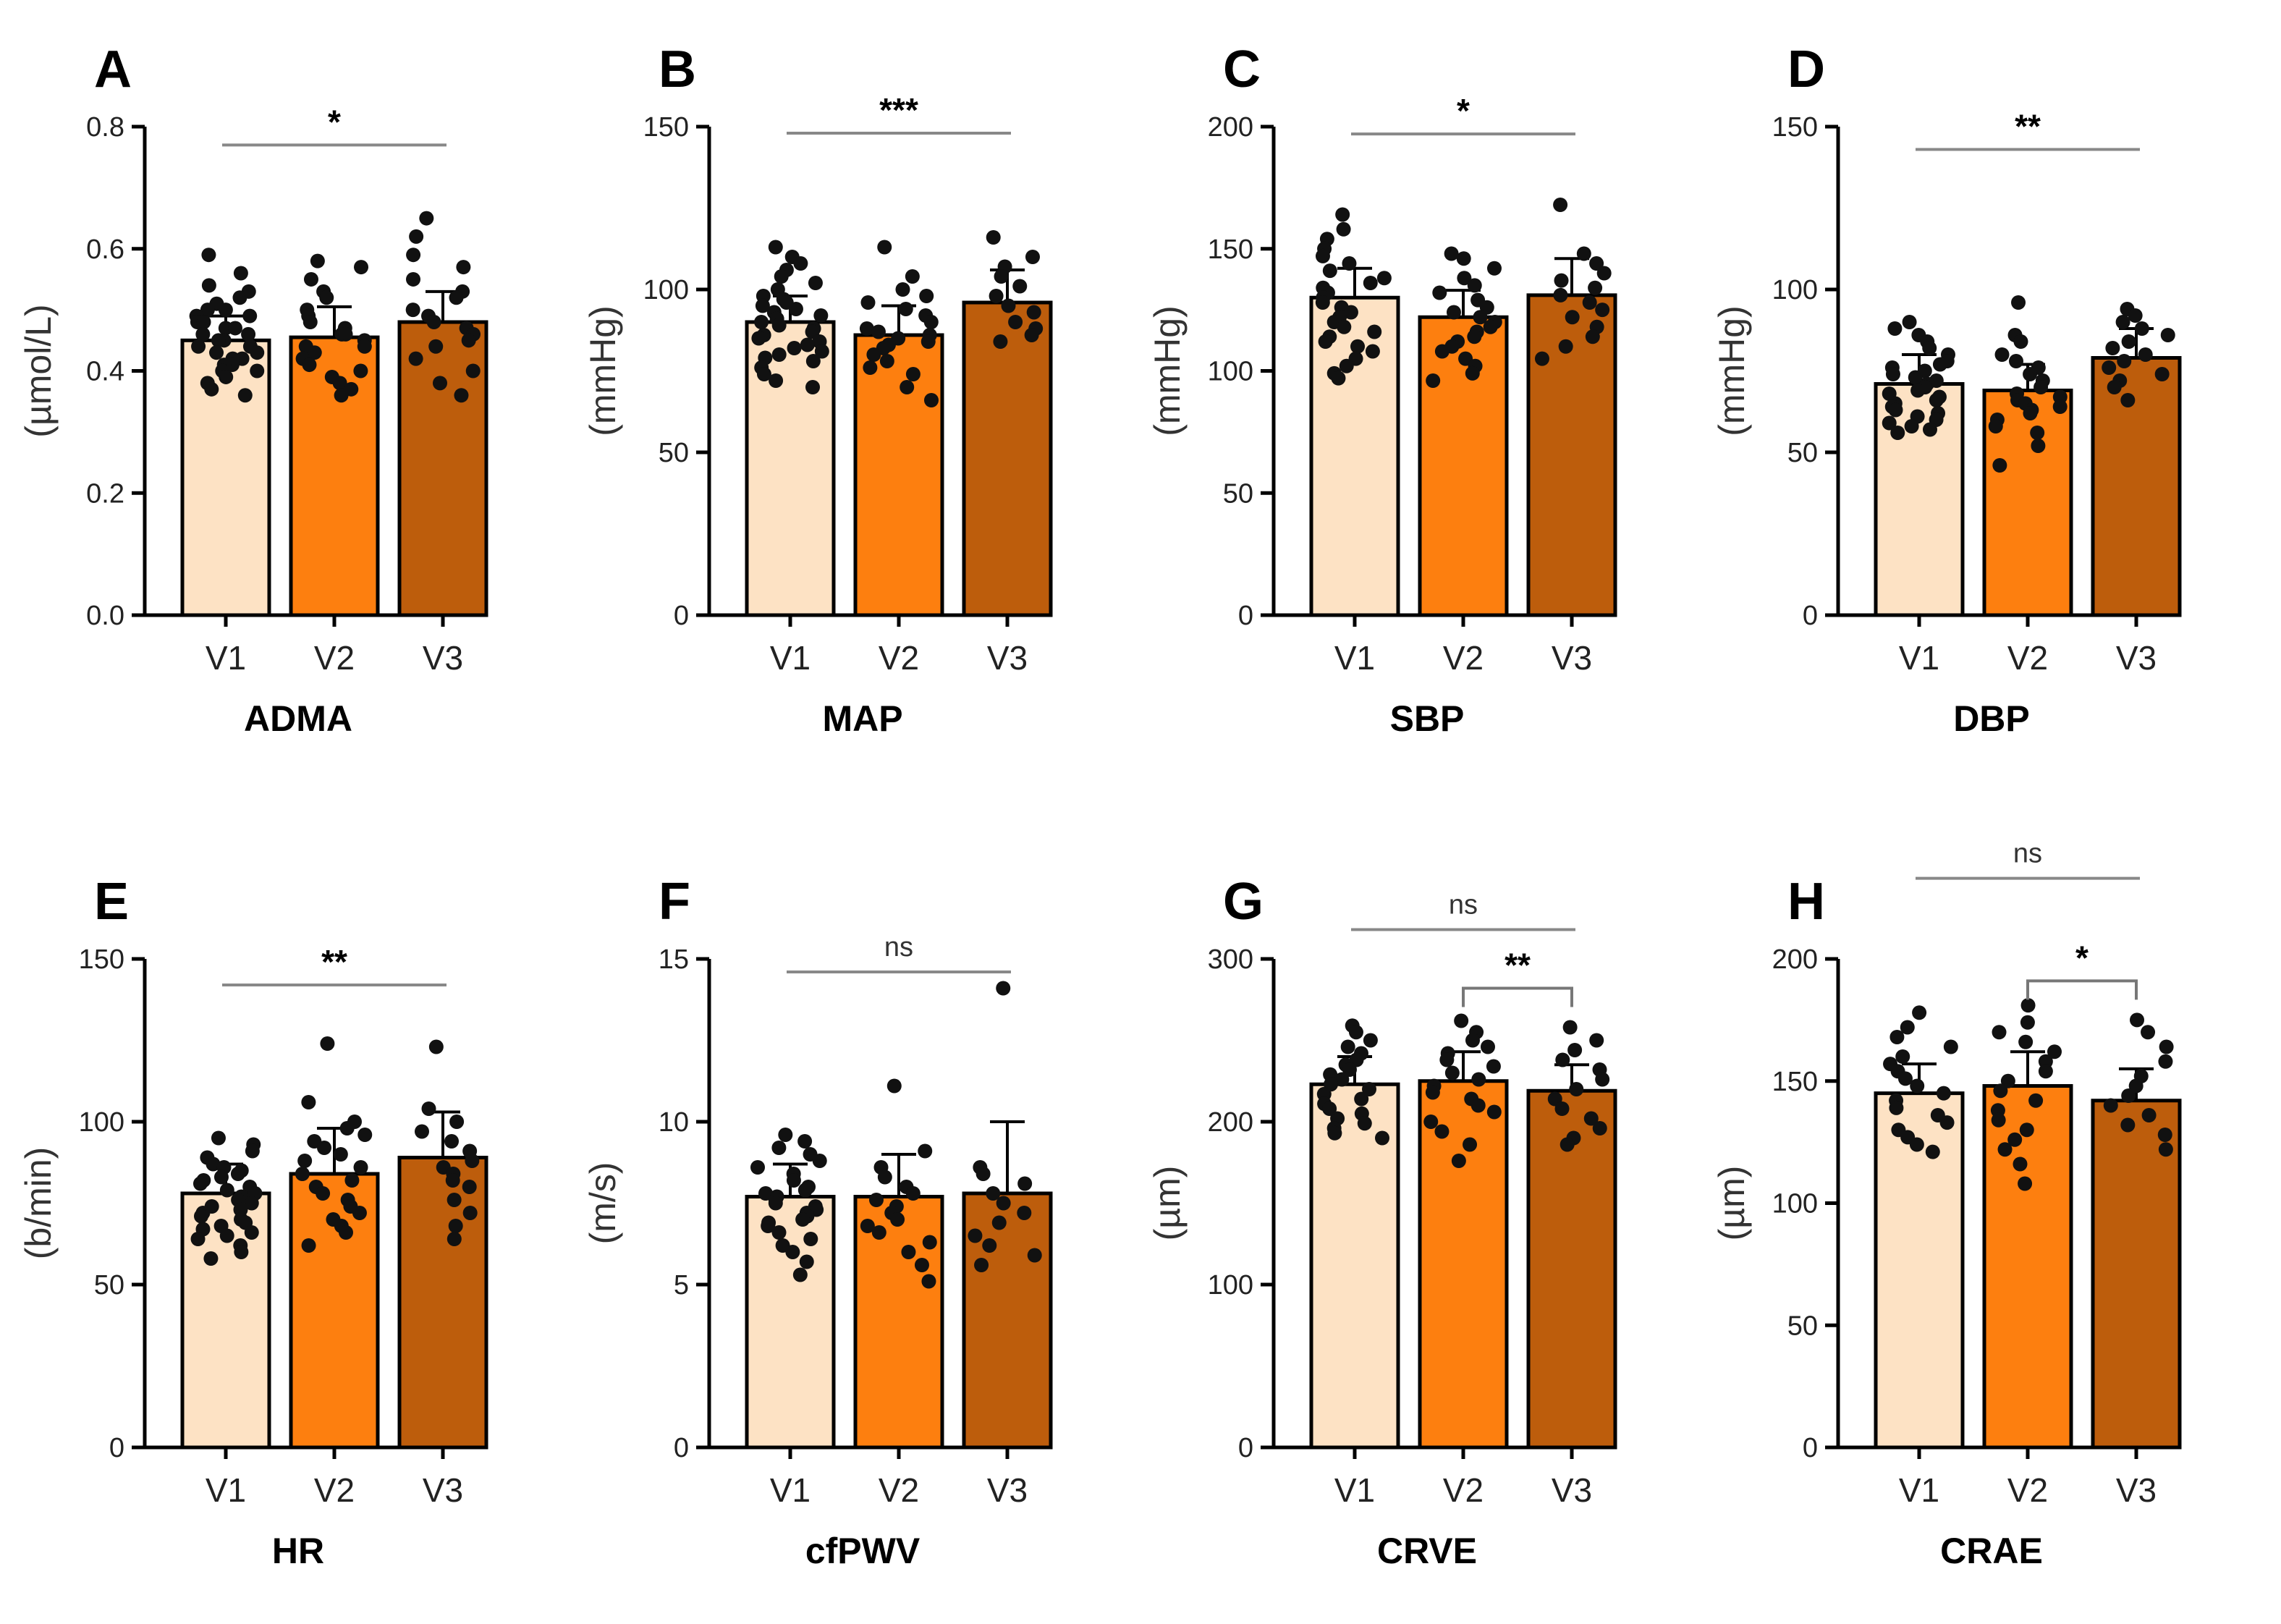 The height and width of the screenshot is (1624, 2281). What do you see at coordinates (899, 948) in the screenshot?
I see `significance-label: ns` at bounding box center [899, 948].